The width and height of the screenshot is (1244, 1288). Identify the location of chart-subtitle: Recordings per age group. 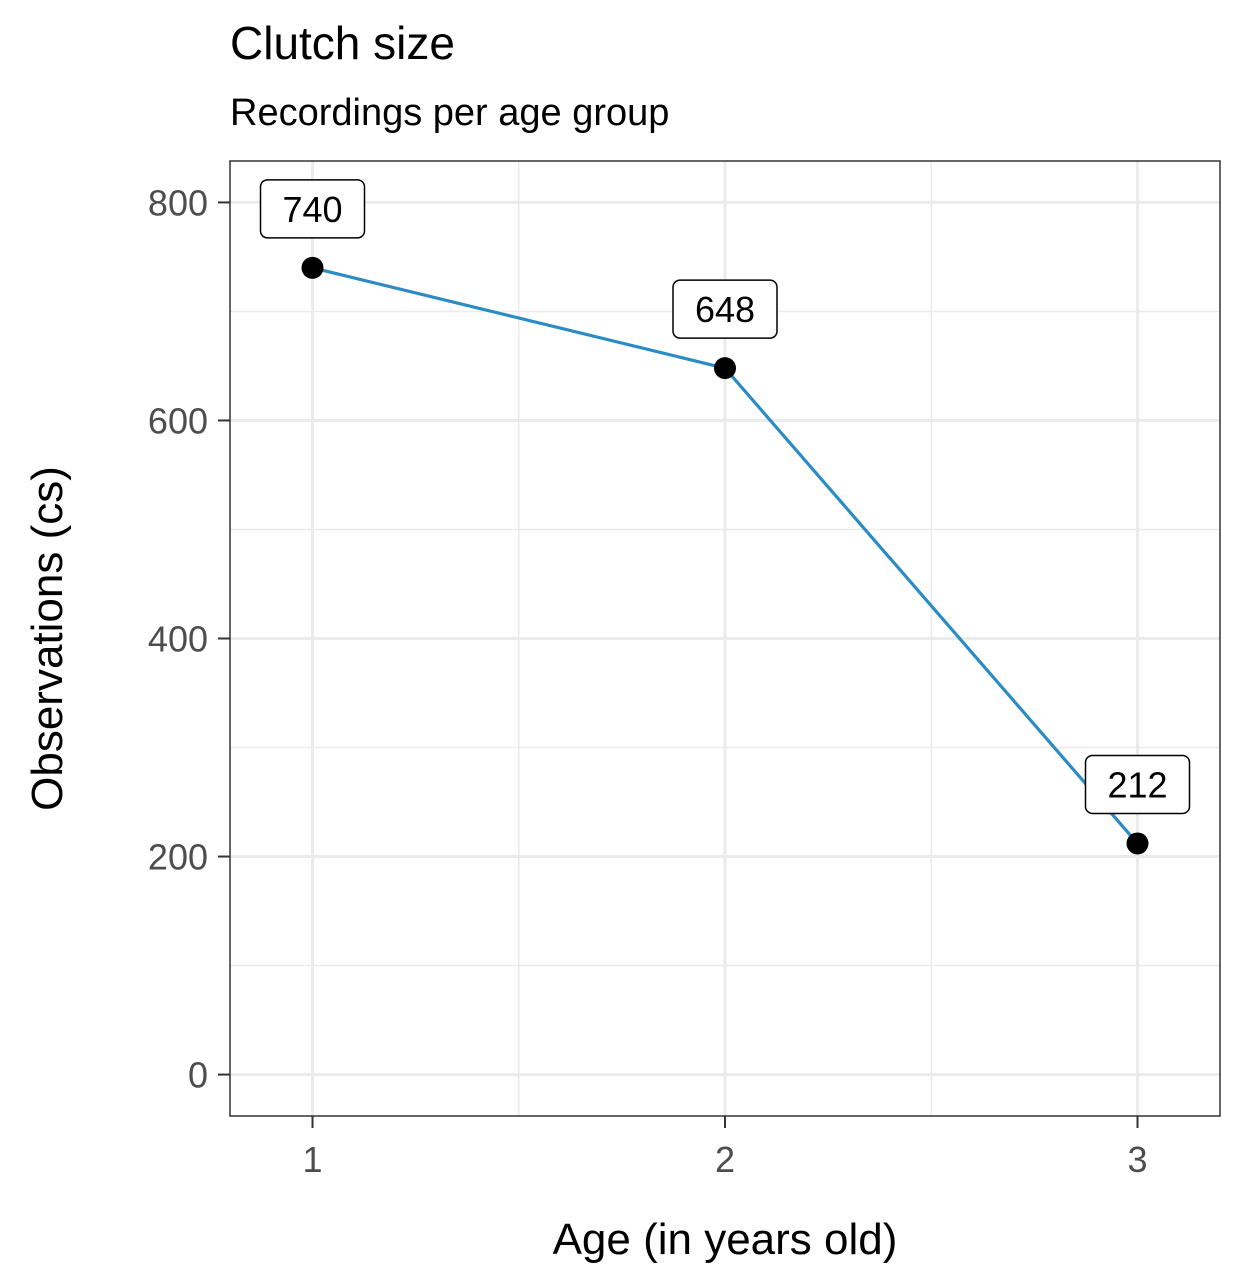
(450, 113).